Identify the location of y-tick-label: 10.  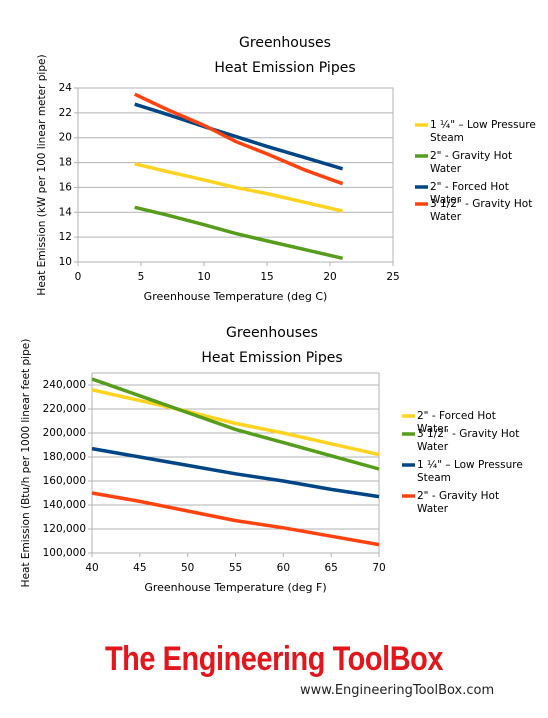
(65, 262).